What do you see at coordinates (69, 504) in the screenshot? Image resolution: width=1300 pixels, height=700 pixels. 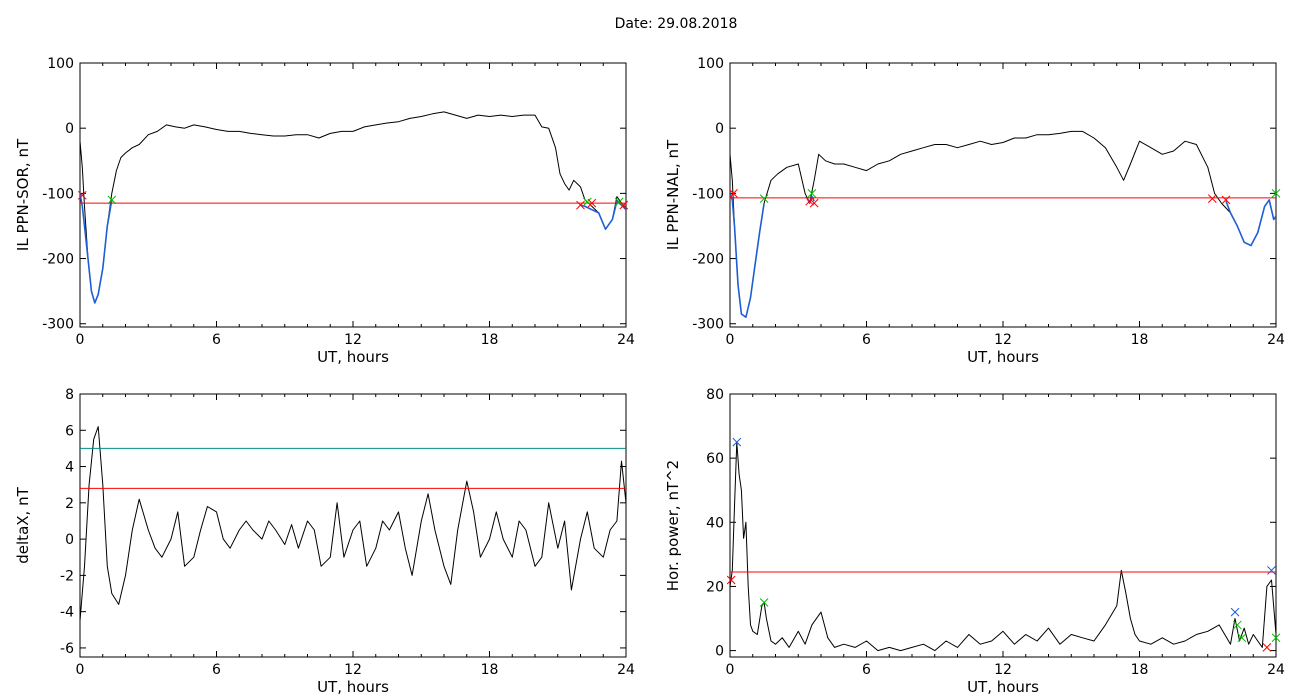 I see `y-tick-label: 2` at bounding box center [69, 504].